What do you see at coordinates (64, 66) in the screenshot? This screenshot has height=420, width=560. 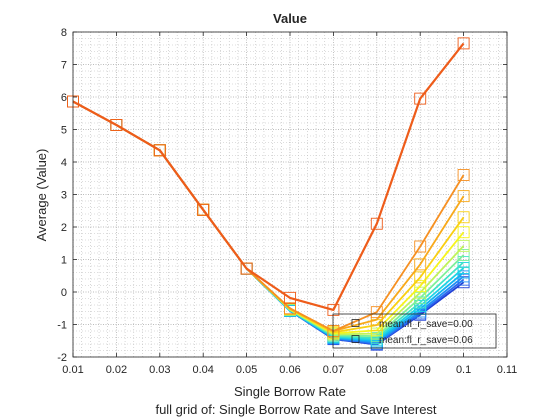 I see `y-tick-label: 7` at bounding box center [64, 66].